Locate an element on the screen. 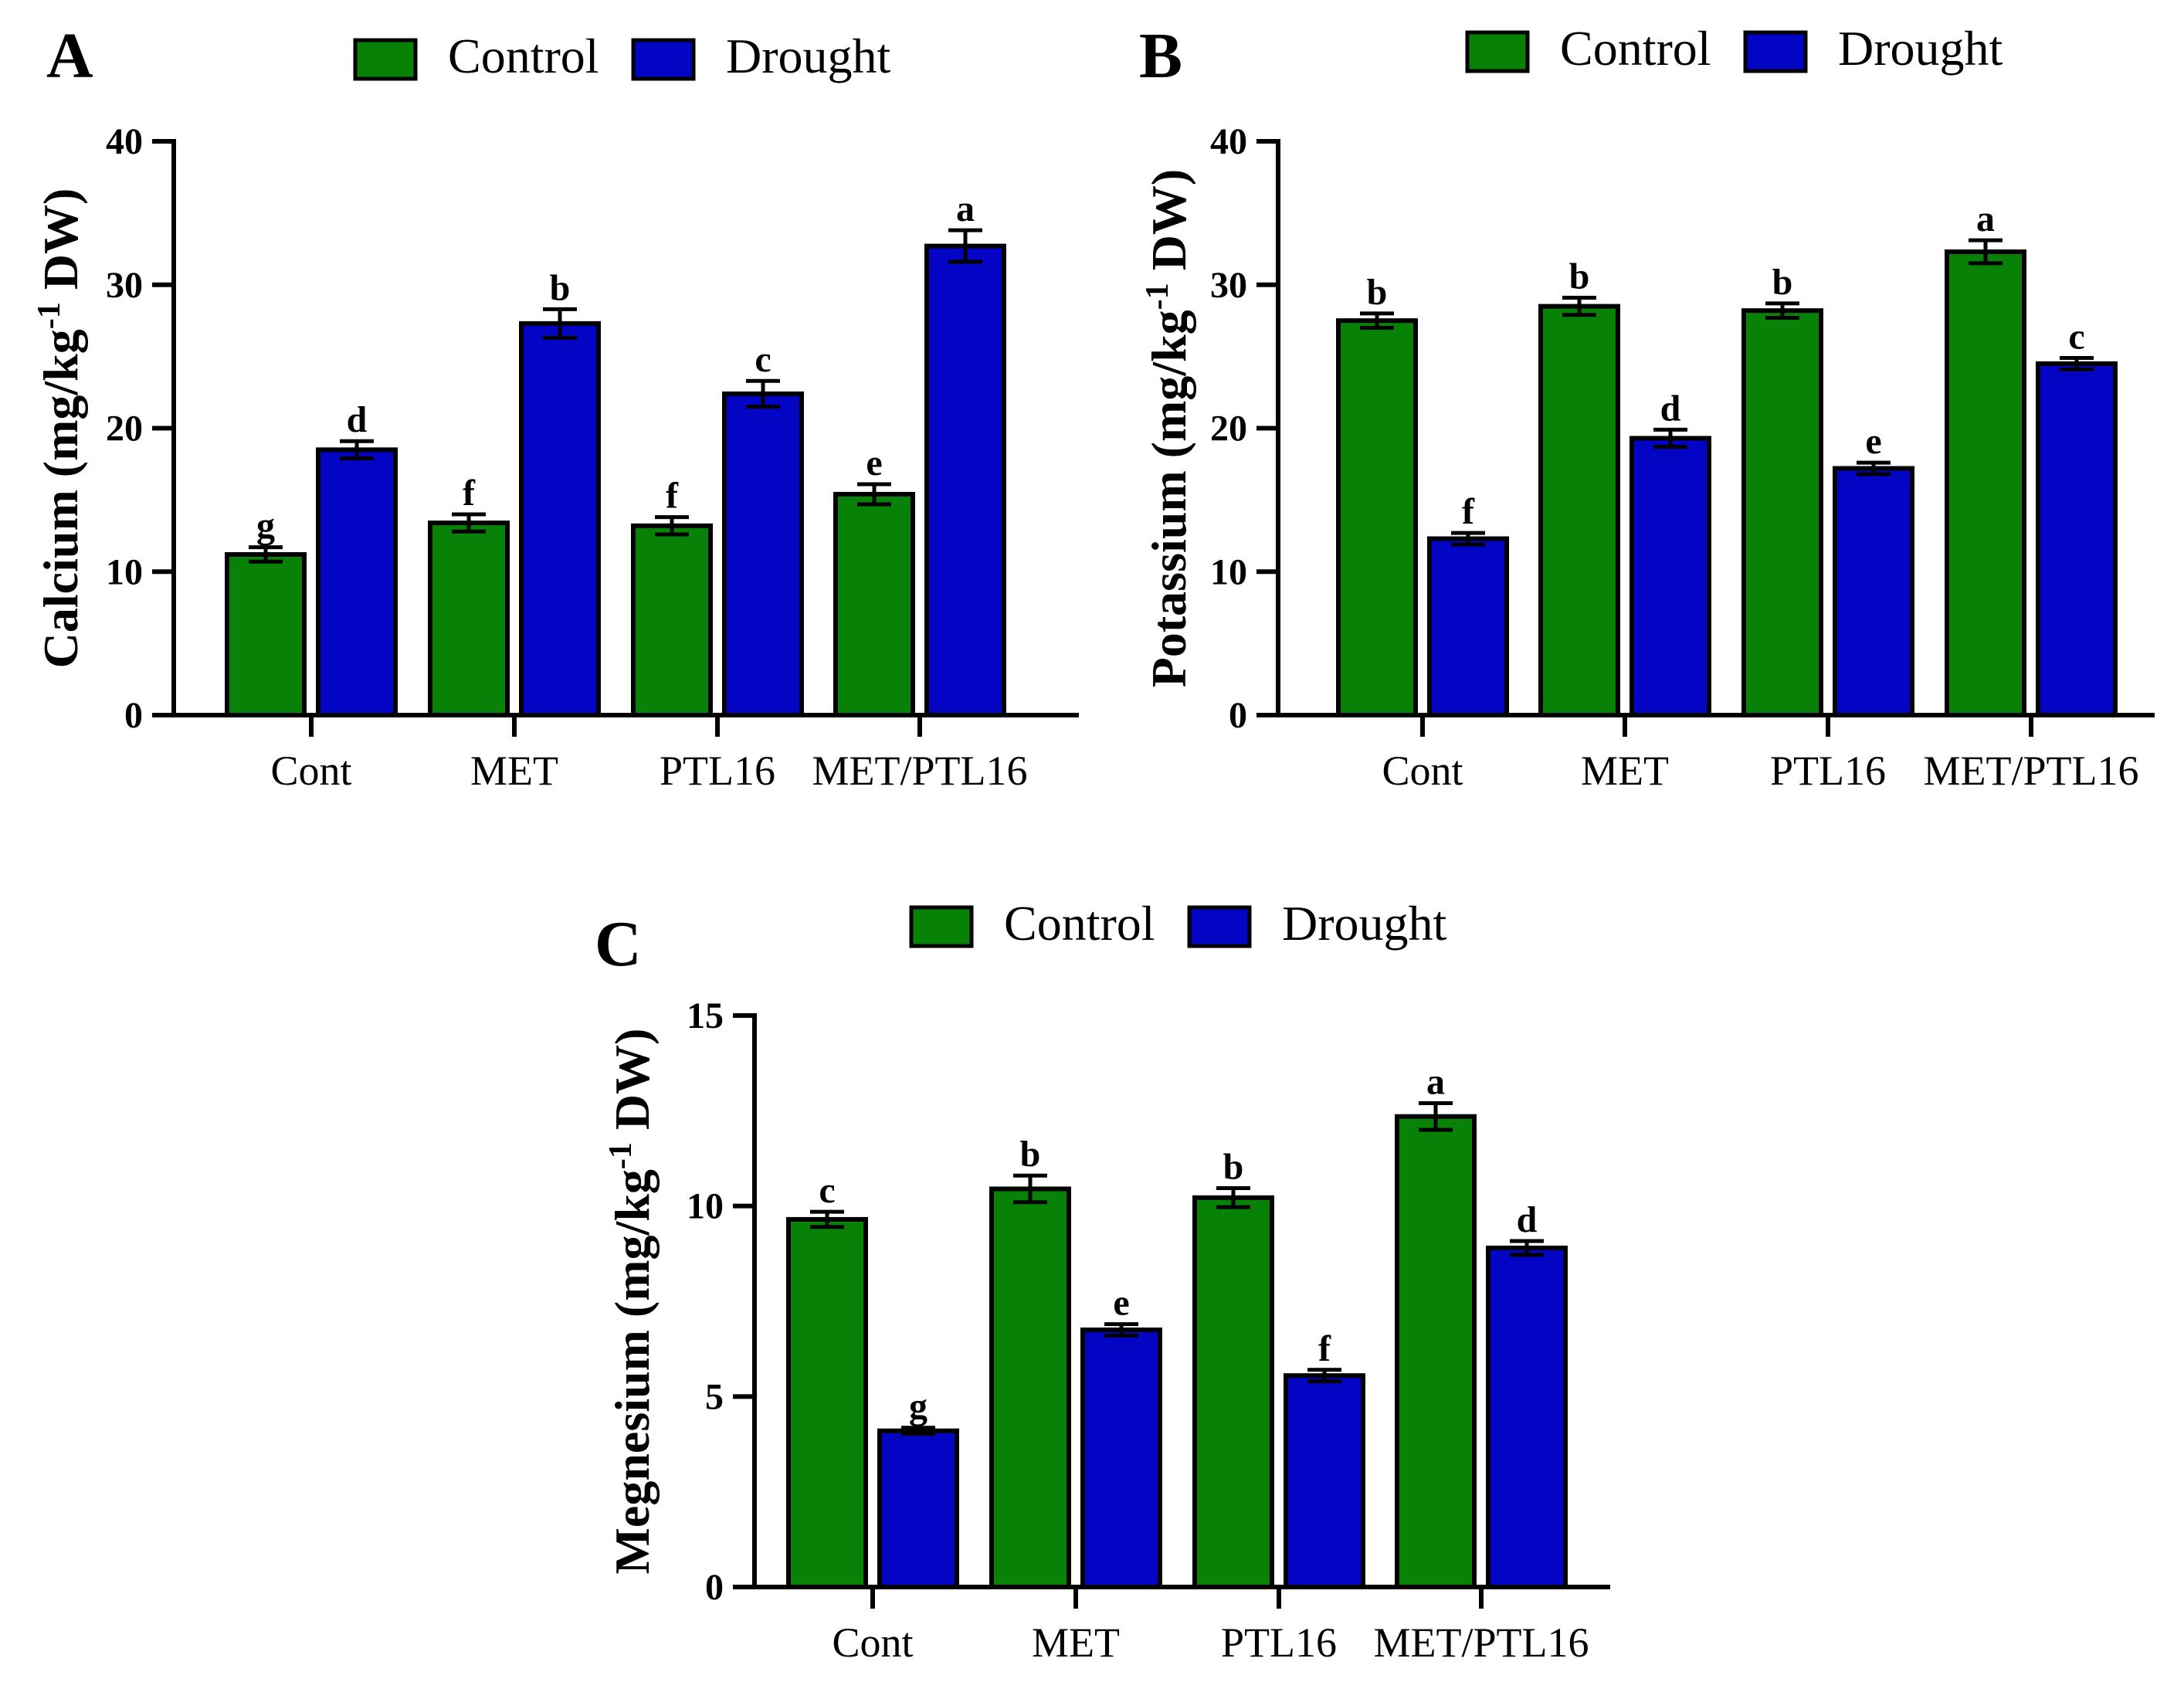  panel-letter: A is located at coordinates (70, 56).